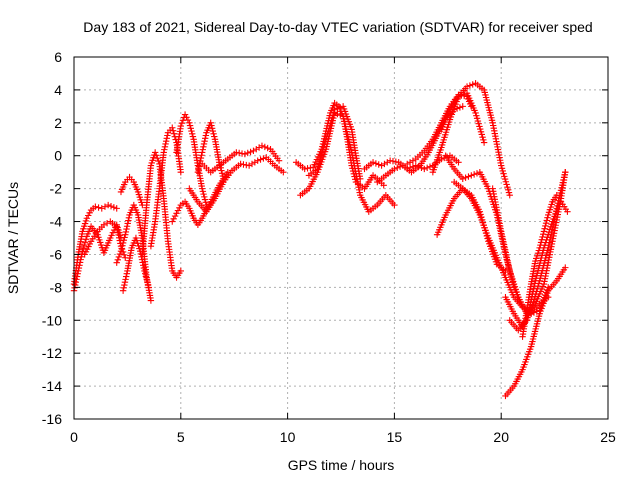  I want to click on series-s25, so click(529, 242).